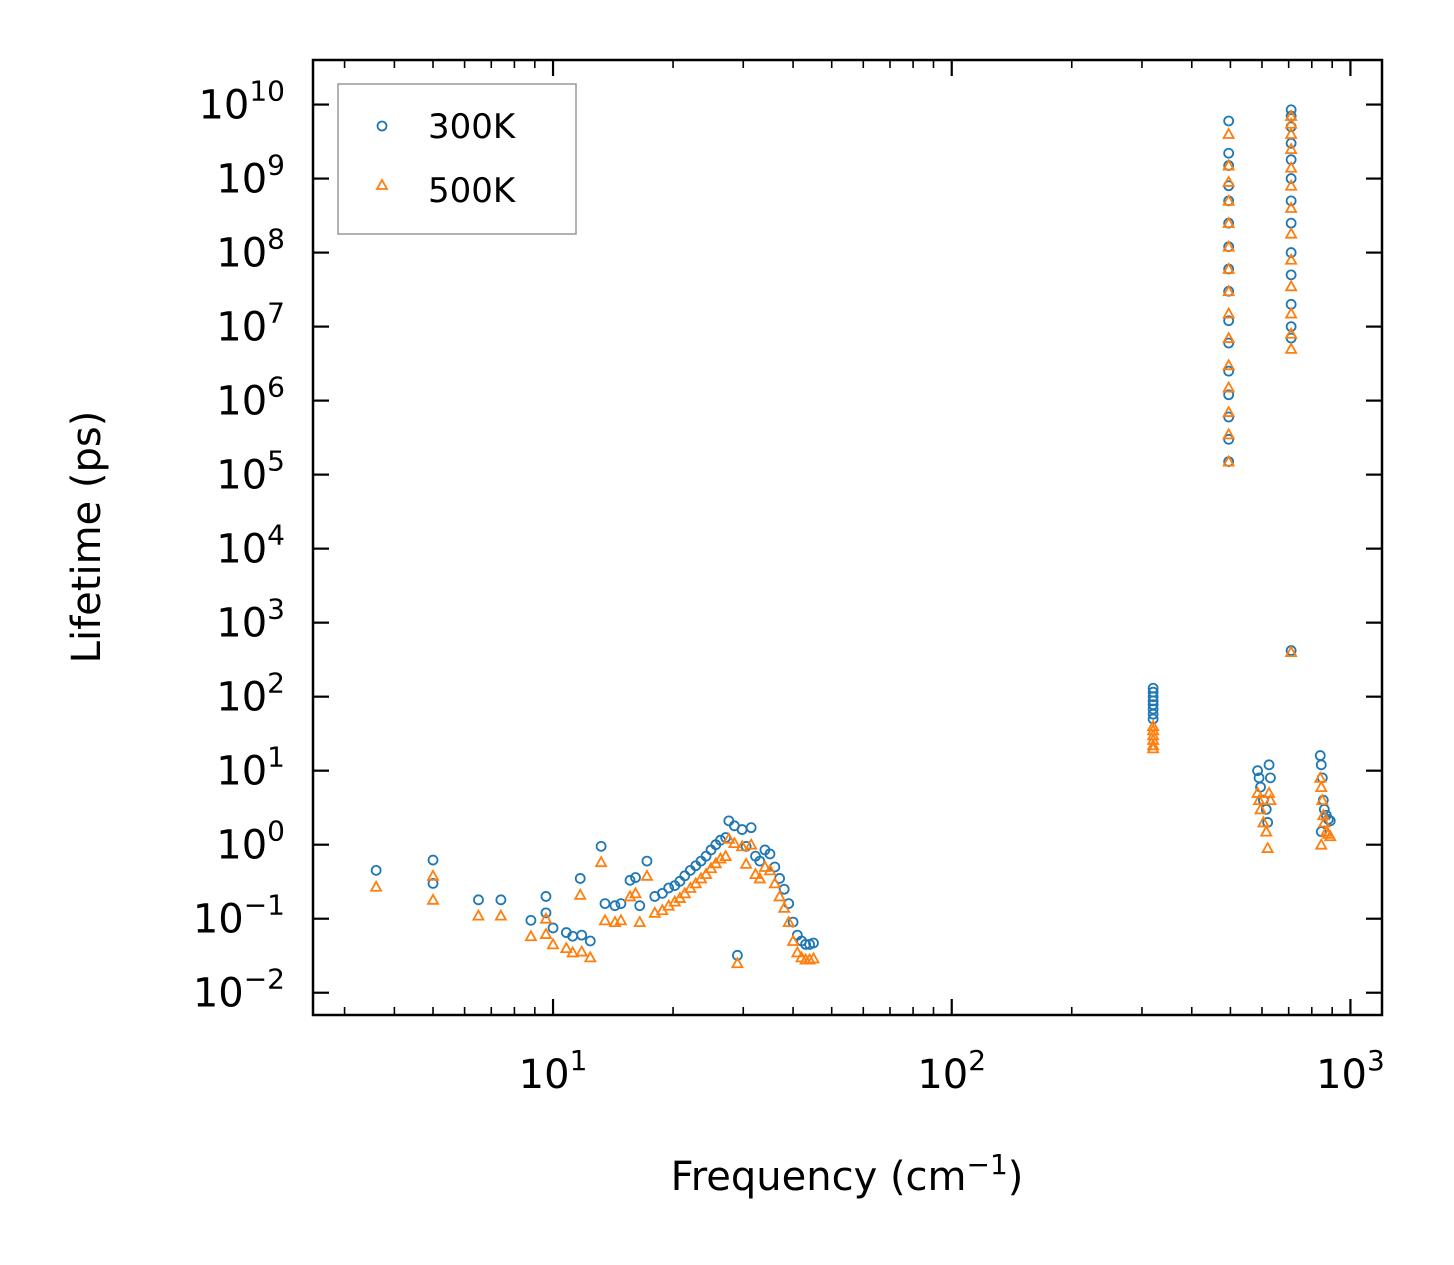  What do you see at coordinates (250, 250) in the screenshot?
I see `y-tick-label: 10⁸` at bounding box center [250, 250].